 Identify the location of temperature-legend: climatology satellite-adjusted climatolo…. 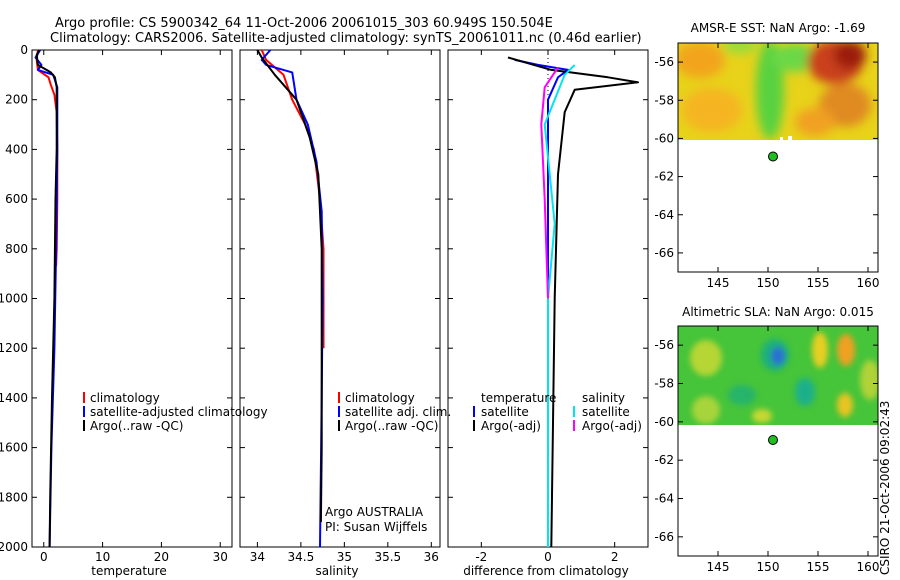
(175, 412).